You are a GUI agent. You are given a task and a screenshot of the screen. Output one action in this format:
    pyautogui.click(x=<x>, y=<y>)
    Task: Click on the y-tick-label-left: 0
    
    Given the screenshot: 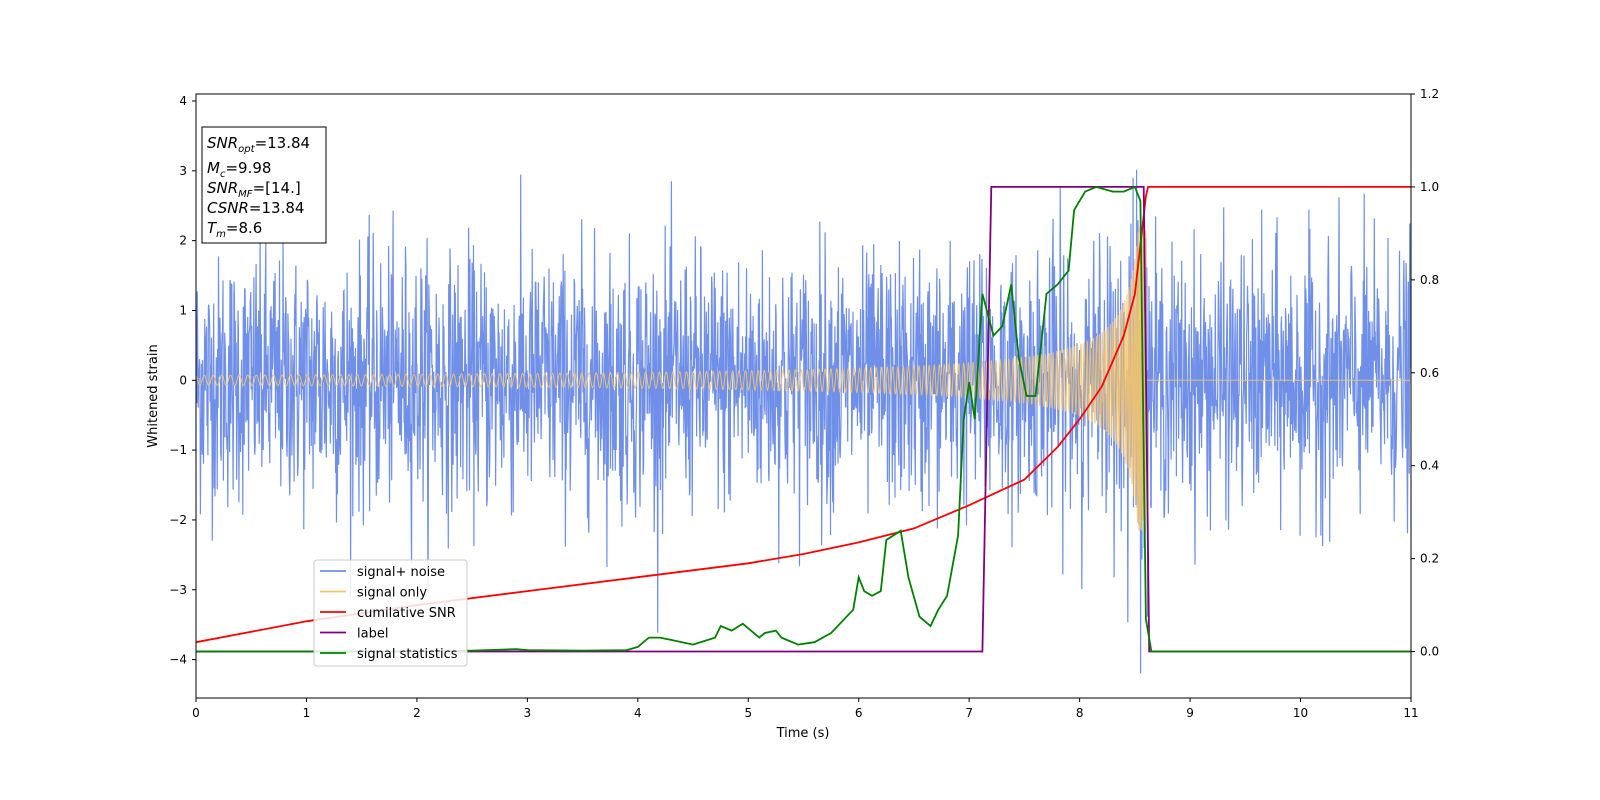 What is the action you would take?
    pyautogui.click(x=183, y=380)
    